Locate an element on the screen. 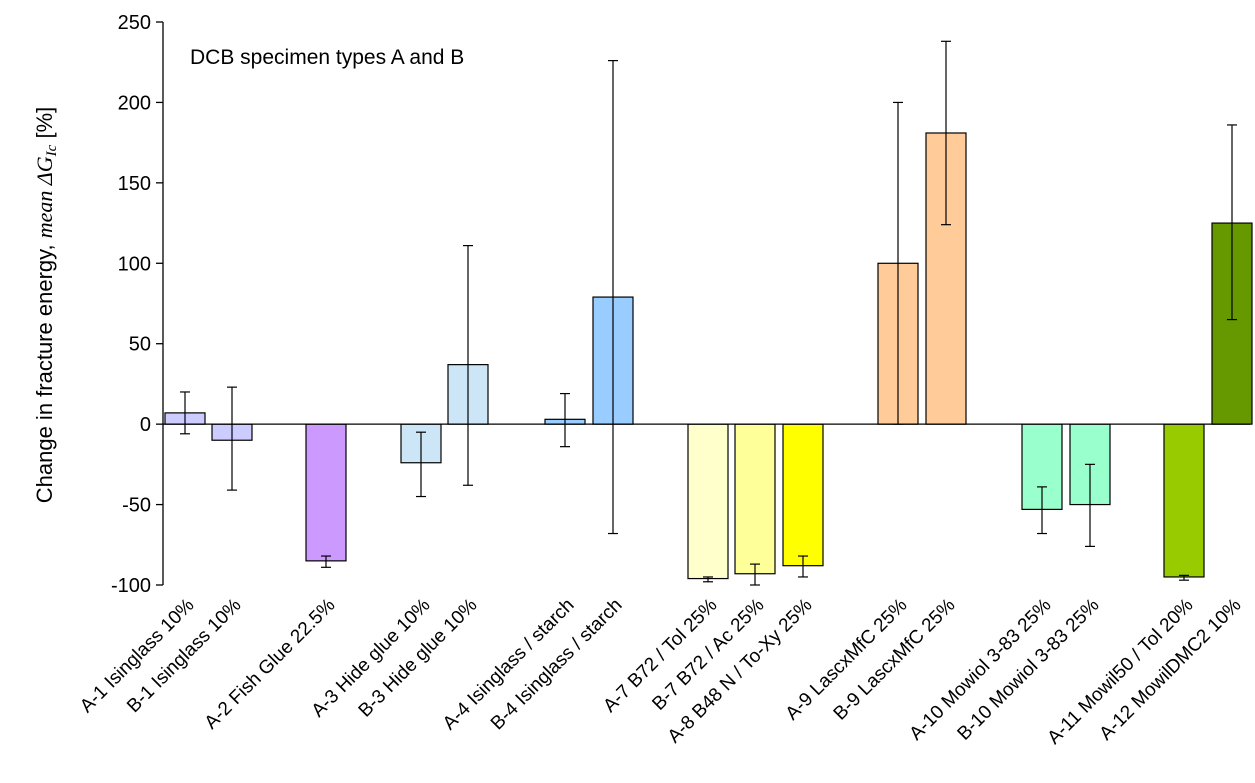 Image resolution: width=1255 pixels, height=783 pixels. y-axis-label-suffix: [%] is located at coordinates (44, 126).